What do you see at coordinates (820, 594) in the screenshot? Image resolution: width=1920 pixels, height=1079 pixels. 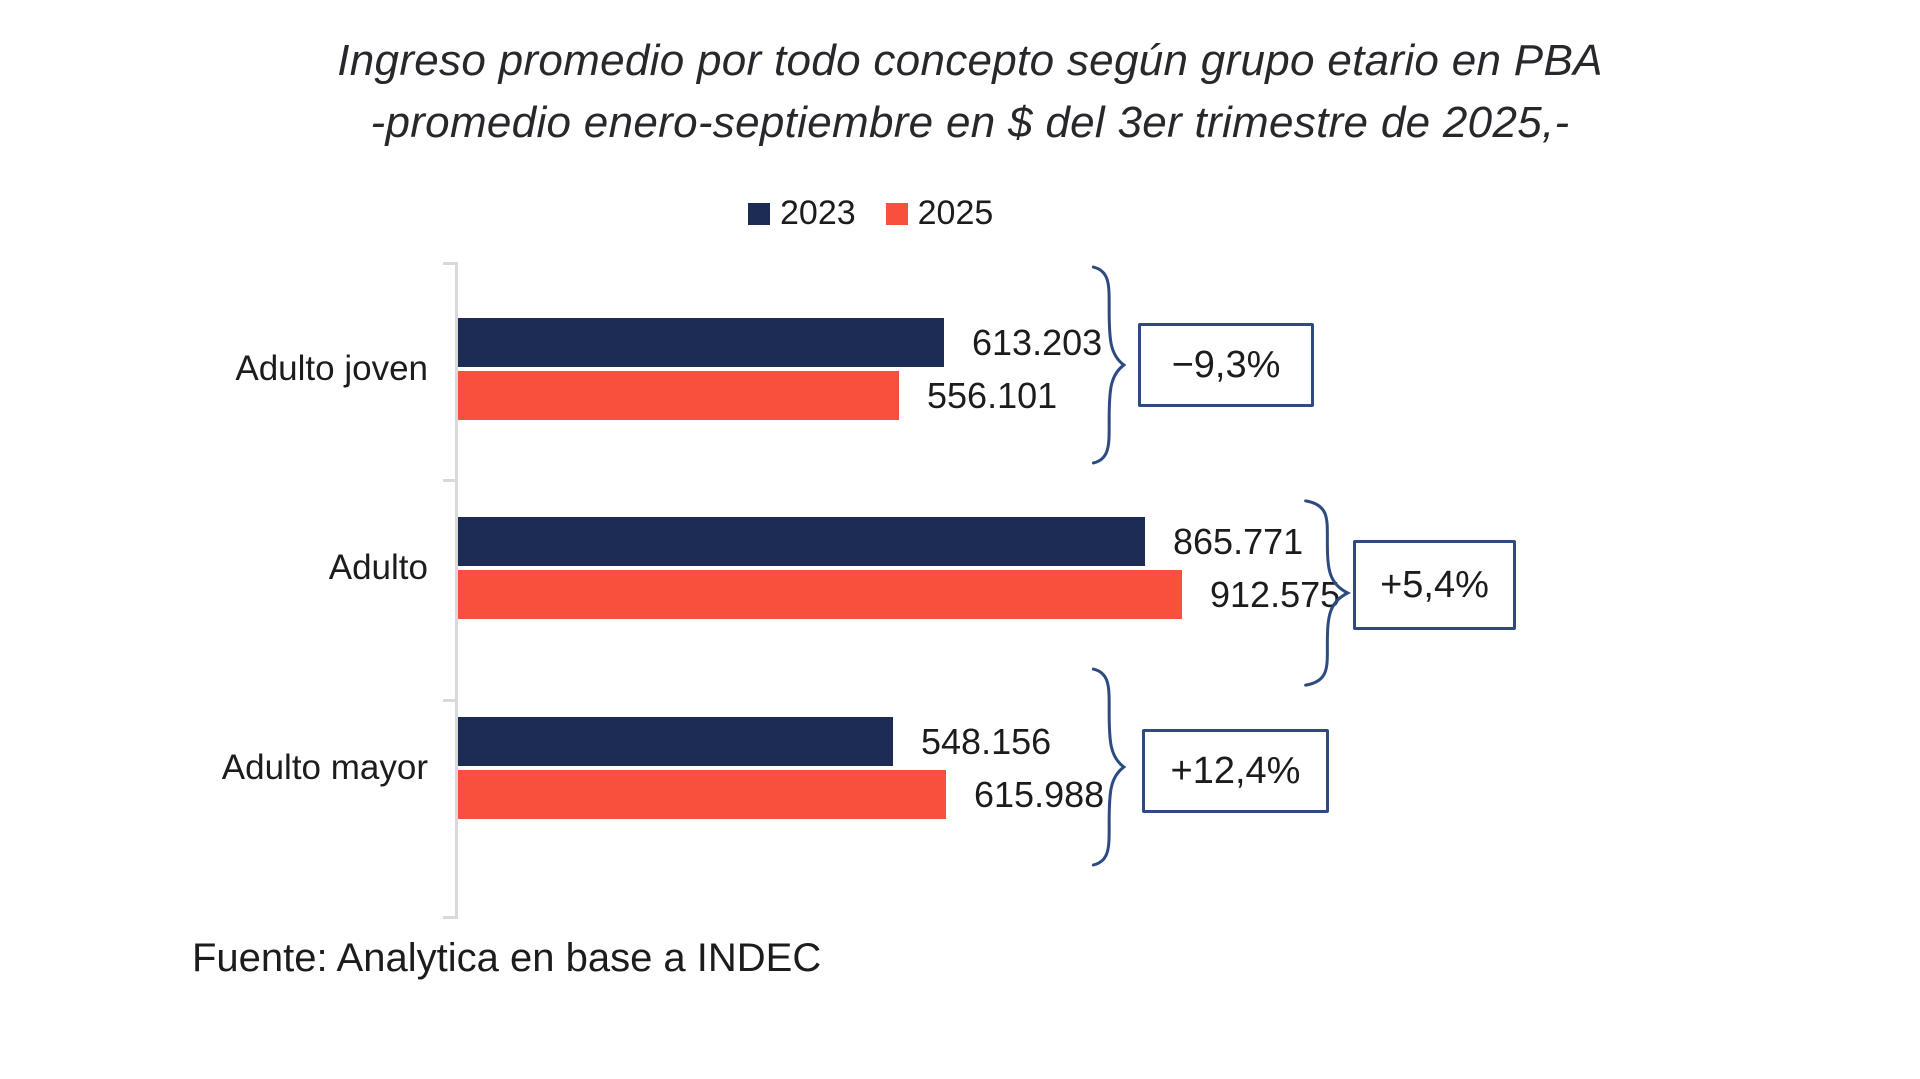 I see `bar-2025-adulto` at bounding box center [820, 594].